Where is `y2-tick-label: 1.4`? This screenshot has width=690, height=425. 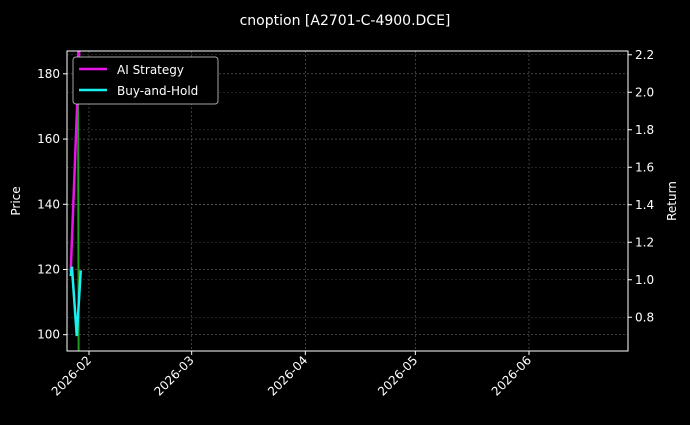
y2-tick-label: 1.4 is located at coordinates (644, 205).